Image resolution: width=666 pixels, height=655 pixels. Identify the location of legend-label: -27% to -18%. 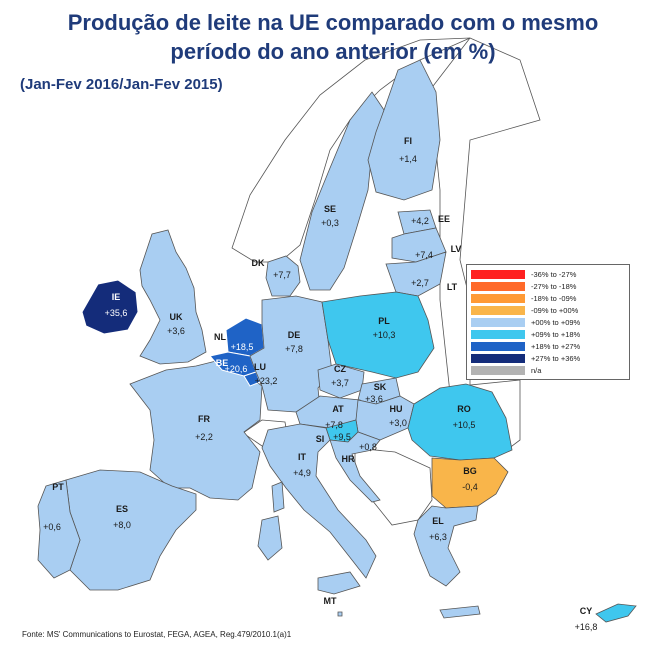
(554, 286).